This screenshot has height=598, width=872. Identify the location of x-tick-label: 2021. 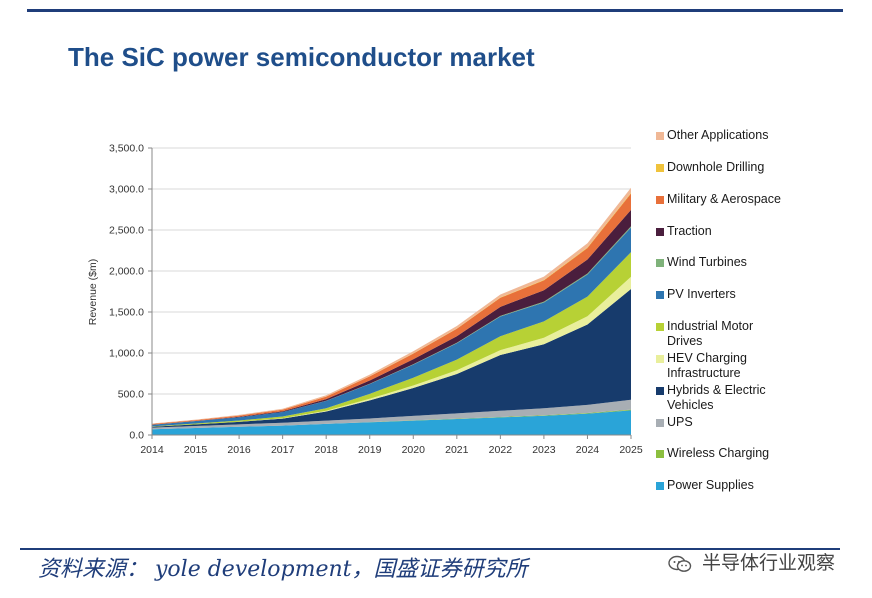
(457, 450).